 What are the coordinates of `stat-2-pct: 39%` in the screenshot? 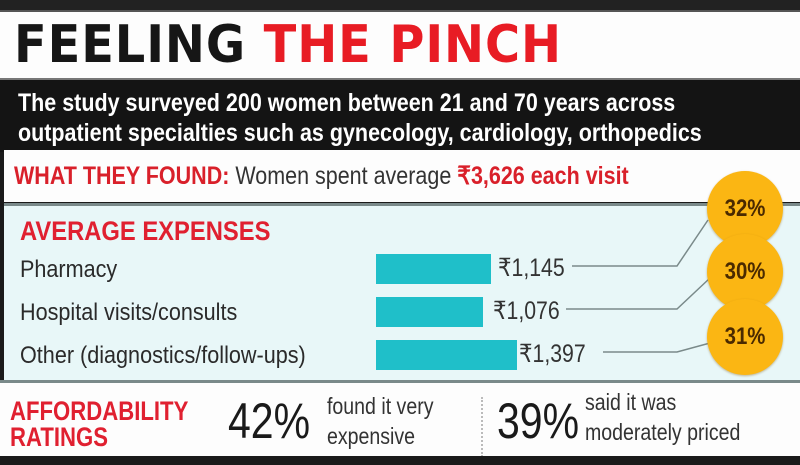 It's located at (538, 421).